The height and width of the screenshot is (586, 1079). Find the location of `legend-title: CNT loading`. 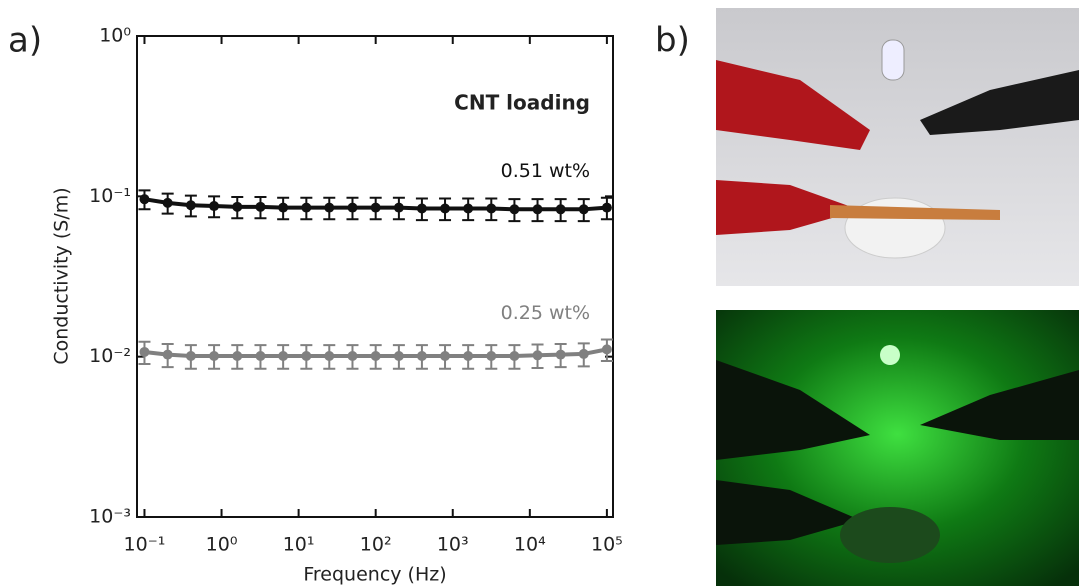

legend-title: CNT loading is located at coordinates (522, 103).